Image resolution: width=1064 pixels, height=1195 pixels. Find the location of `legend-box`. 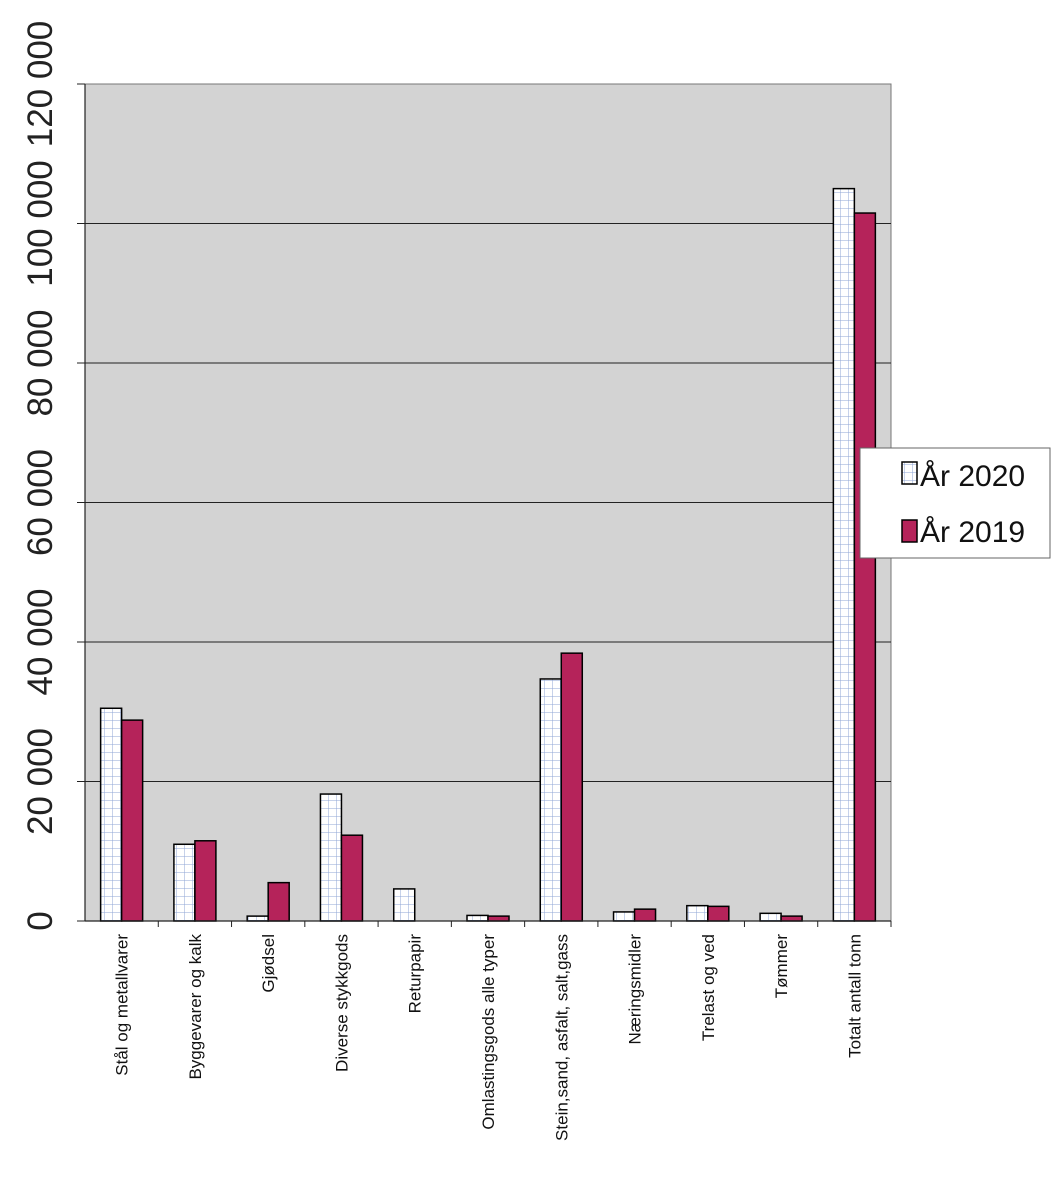

legend-box is located at coordinates (955, 503).